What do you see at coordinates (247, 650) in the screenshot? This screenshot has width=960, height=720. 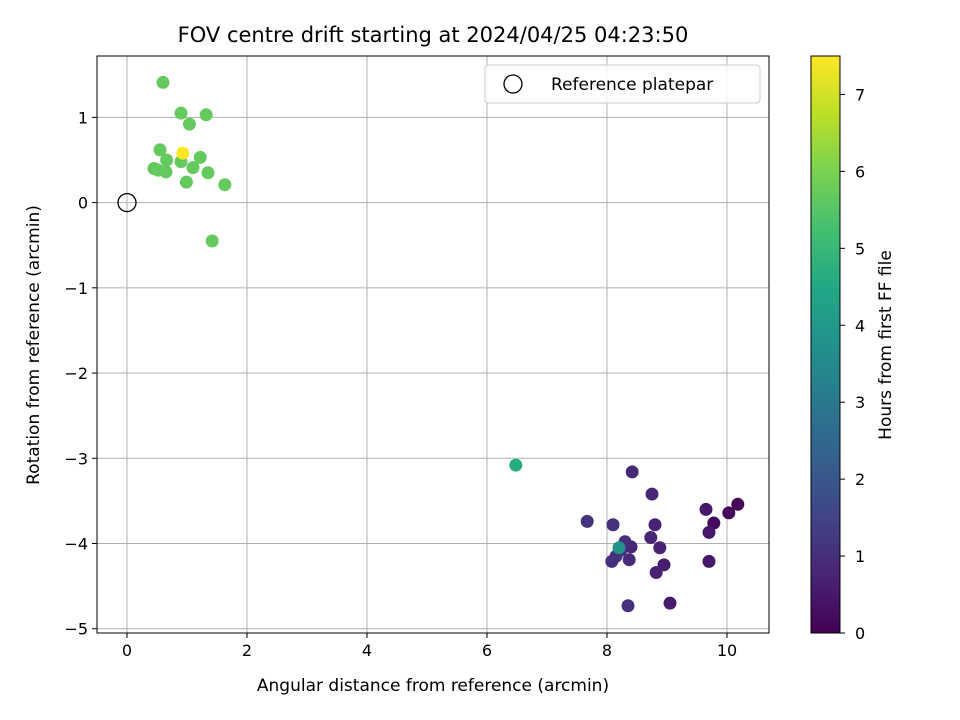 I see `x-tick-label: 2` at bounding box center [247, 650].